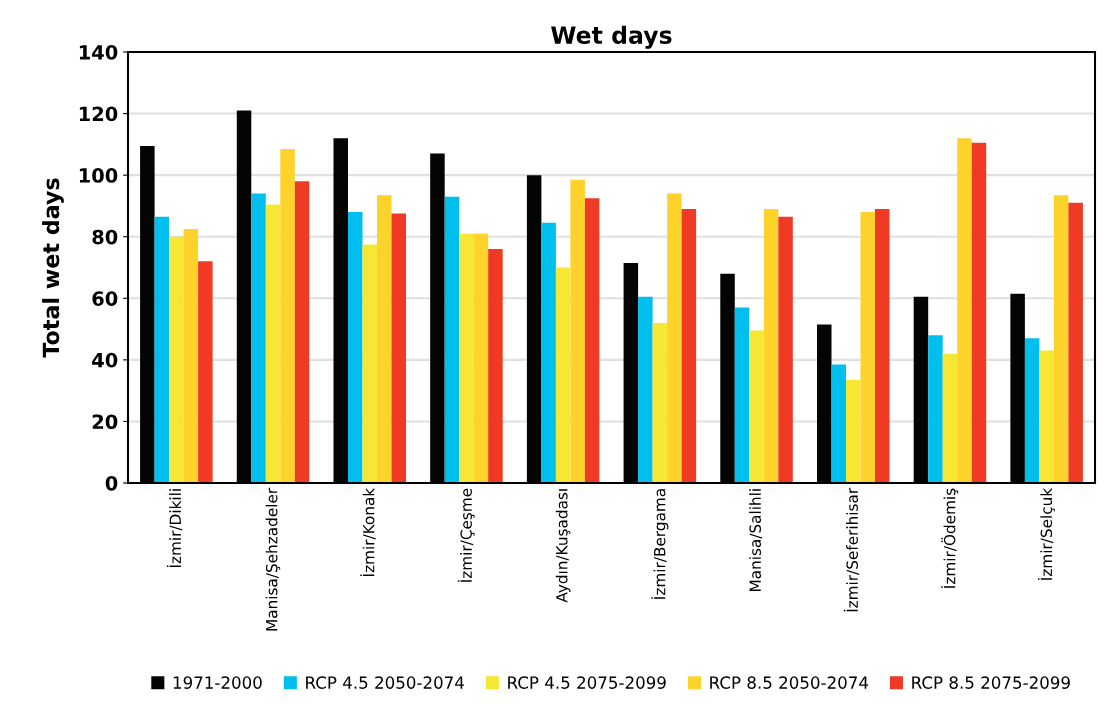 The height and width of the screenshot is (704, 1112). I want to click on y-tick-label: 20, so click(105, 422).